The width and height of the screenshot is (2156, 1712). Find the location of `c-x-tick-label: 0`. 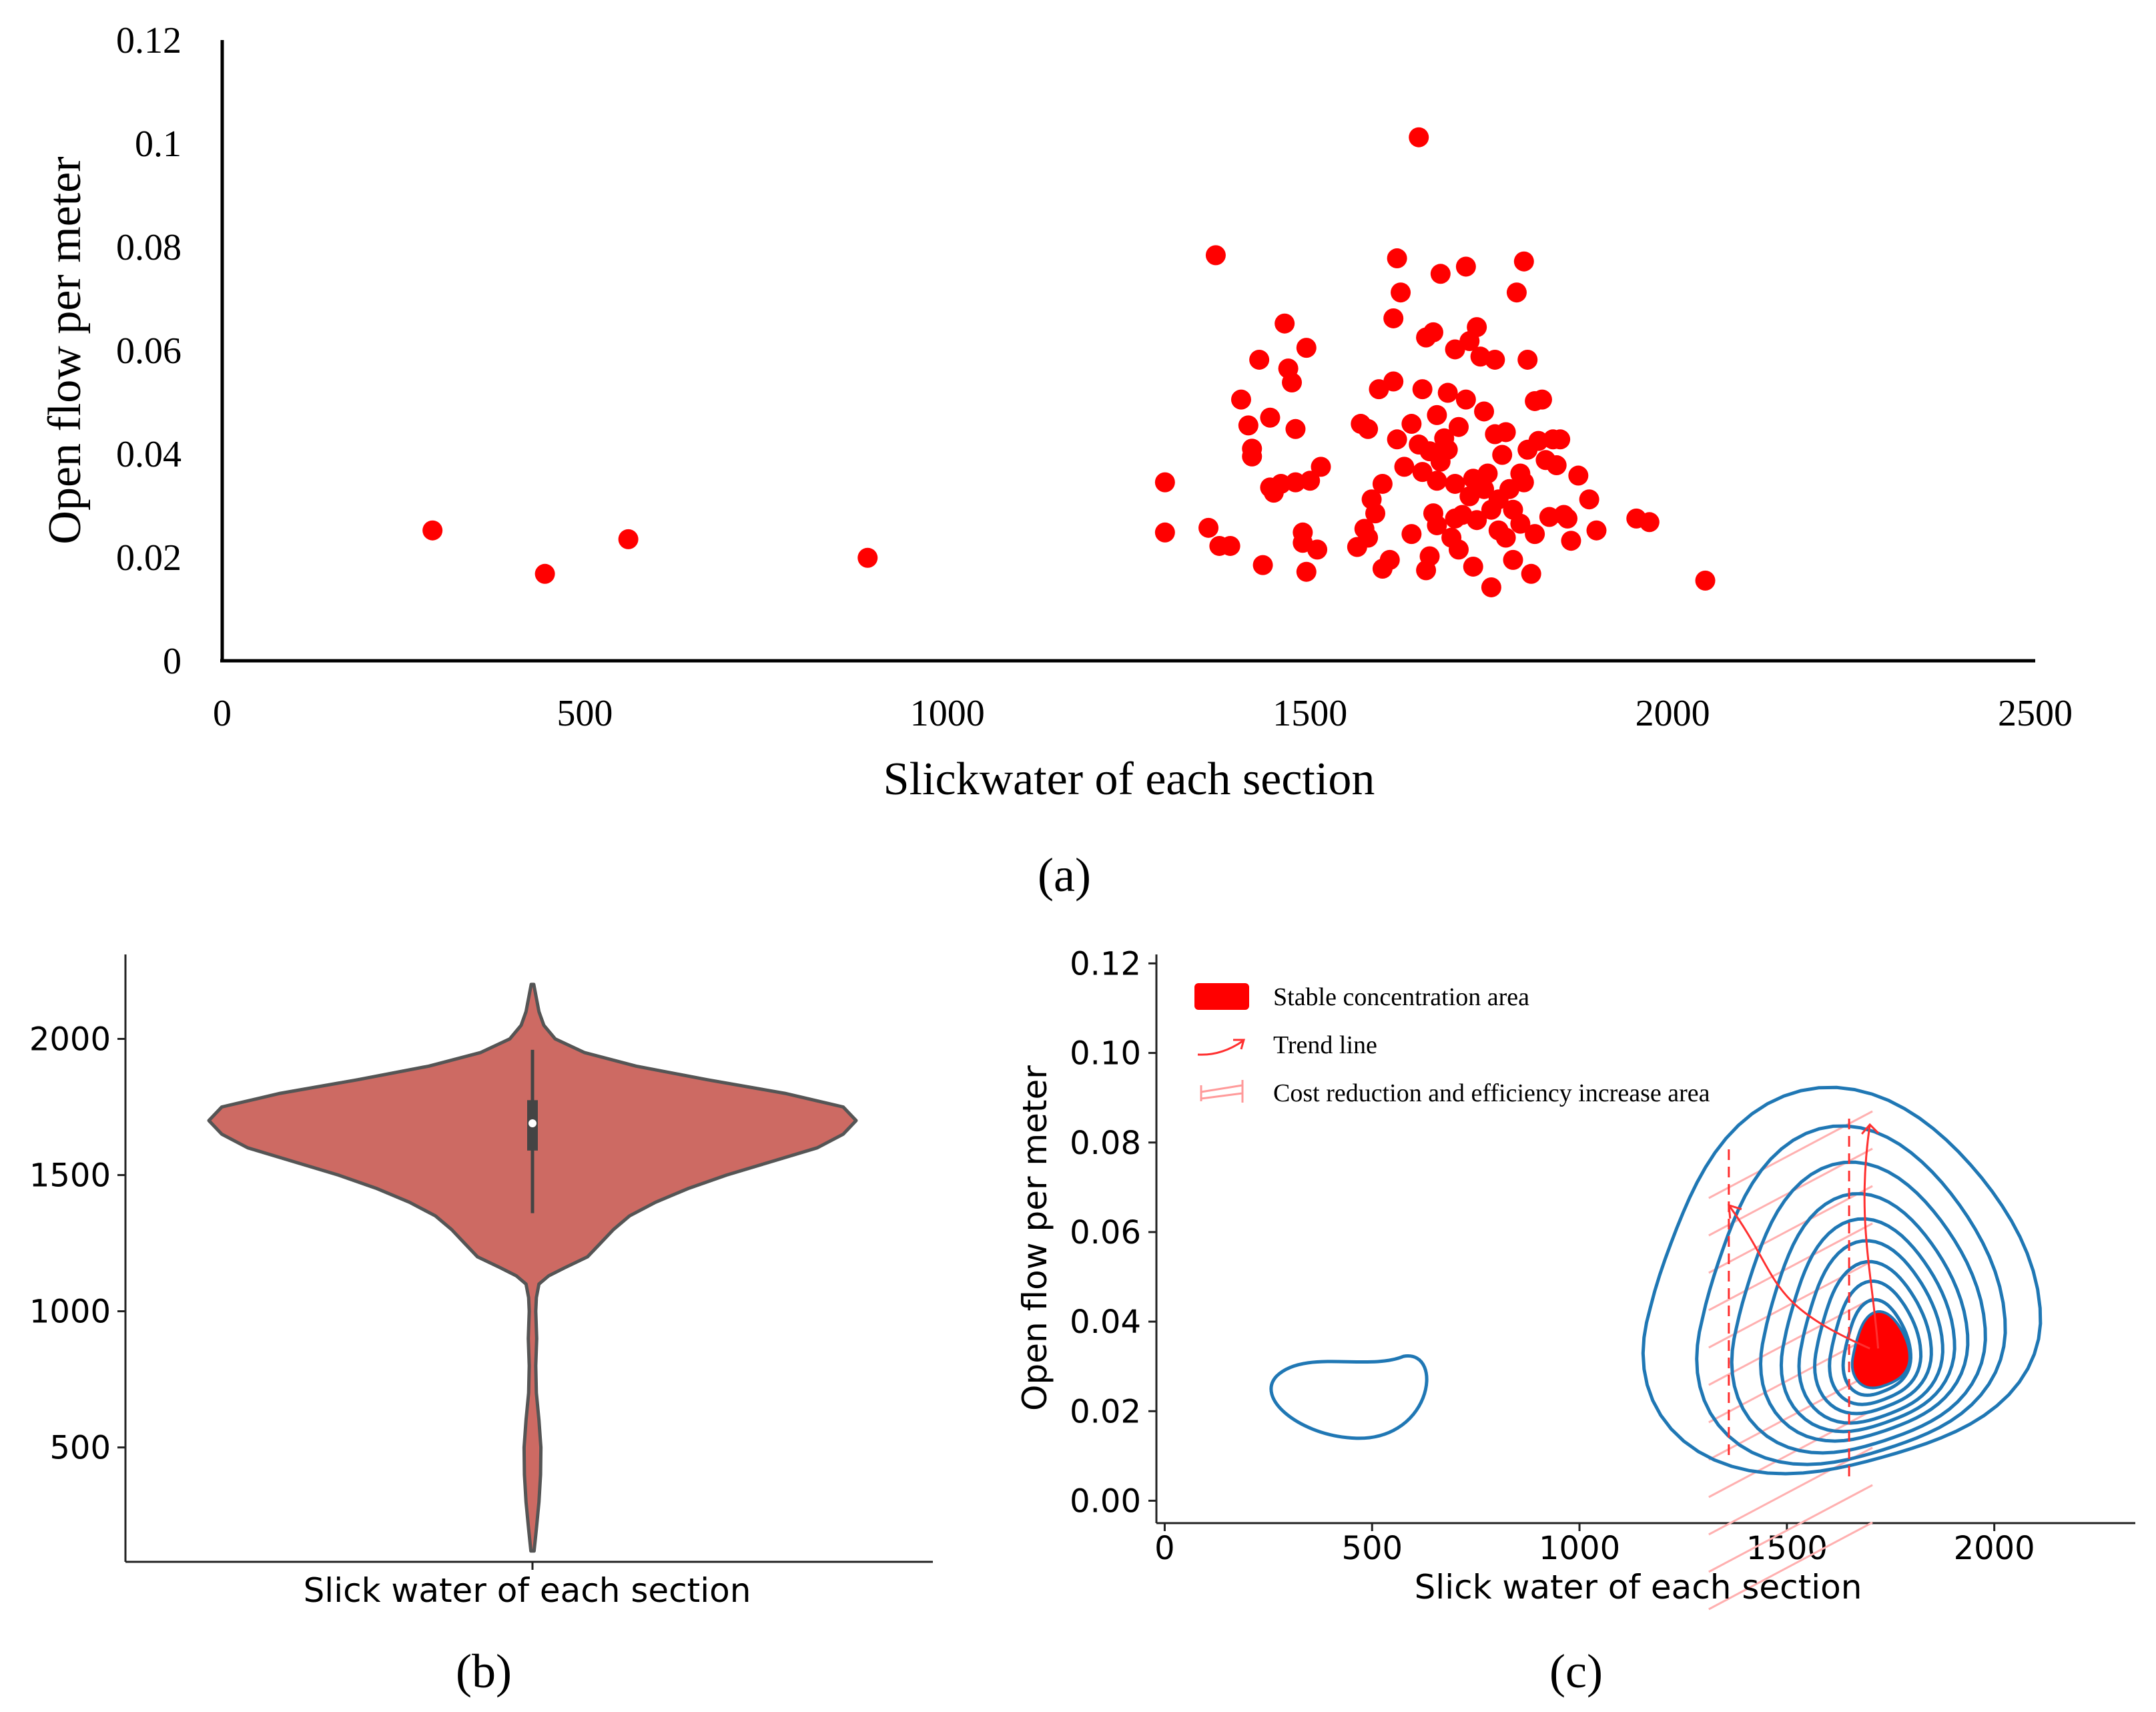

c-x-tick-label: 0 is located at coordinates (1164, 1548).